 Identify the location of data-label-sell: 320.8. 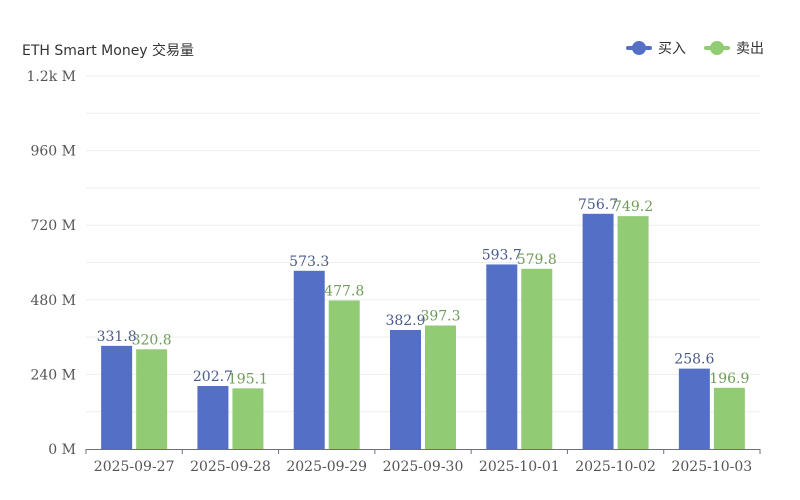
(152, 340).